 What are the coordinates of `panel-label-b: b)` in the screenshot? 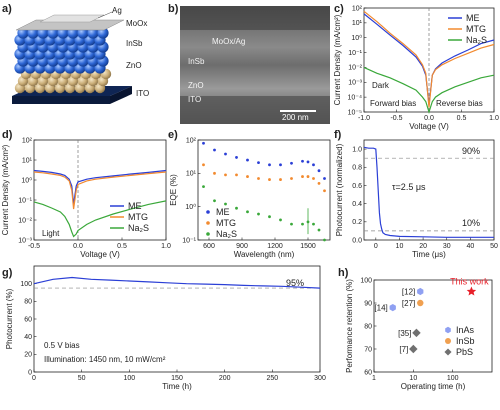 It's located at (173, 9).